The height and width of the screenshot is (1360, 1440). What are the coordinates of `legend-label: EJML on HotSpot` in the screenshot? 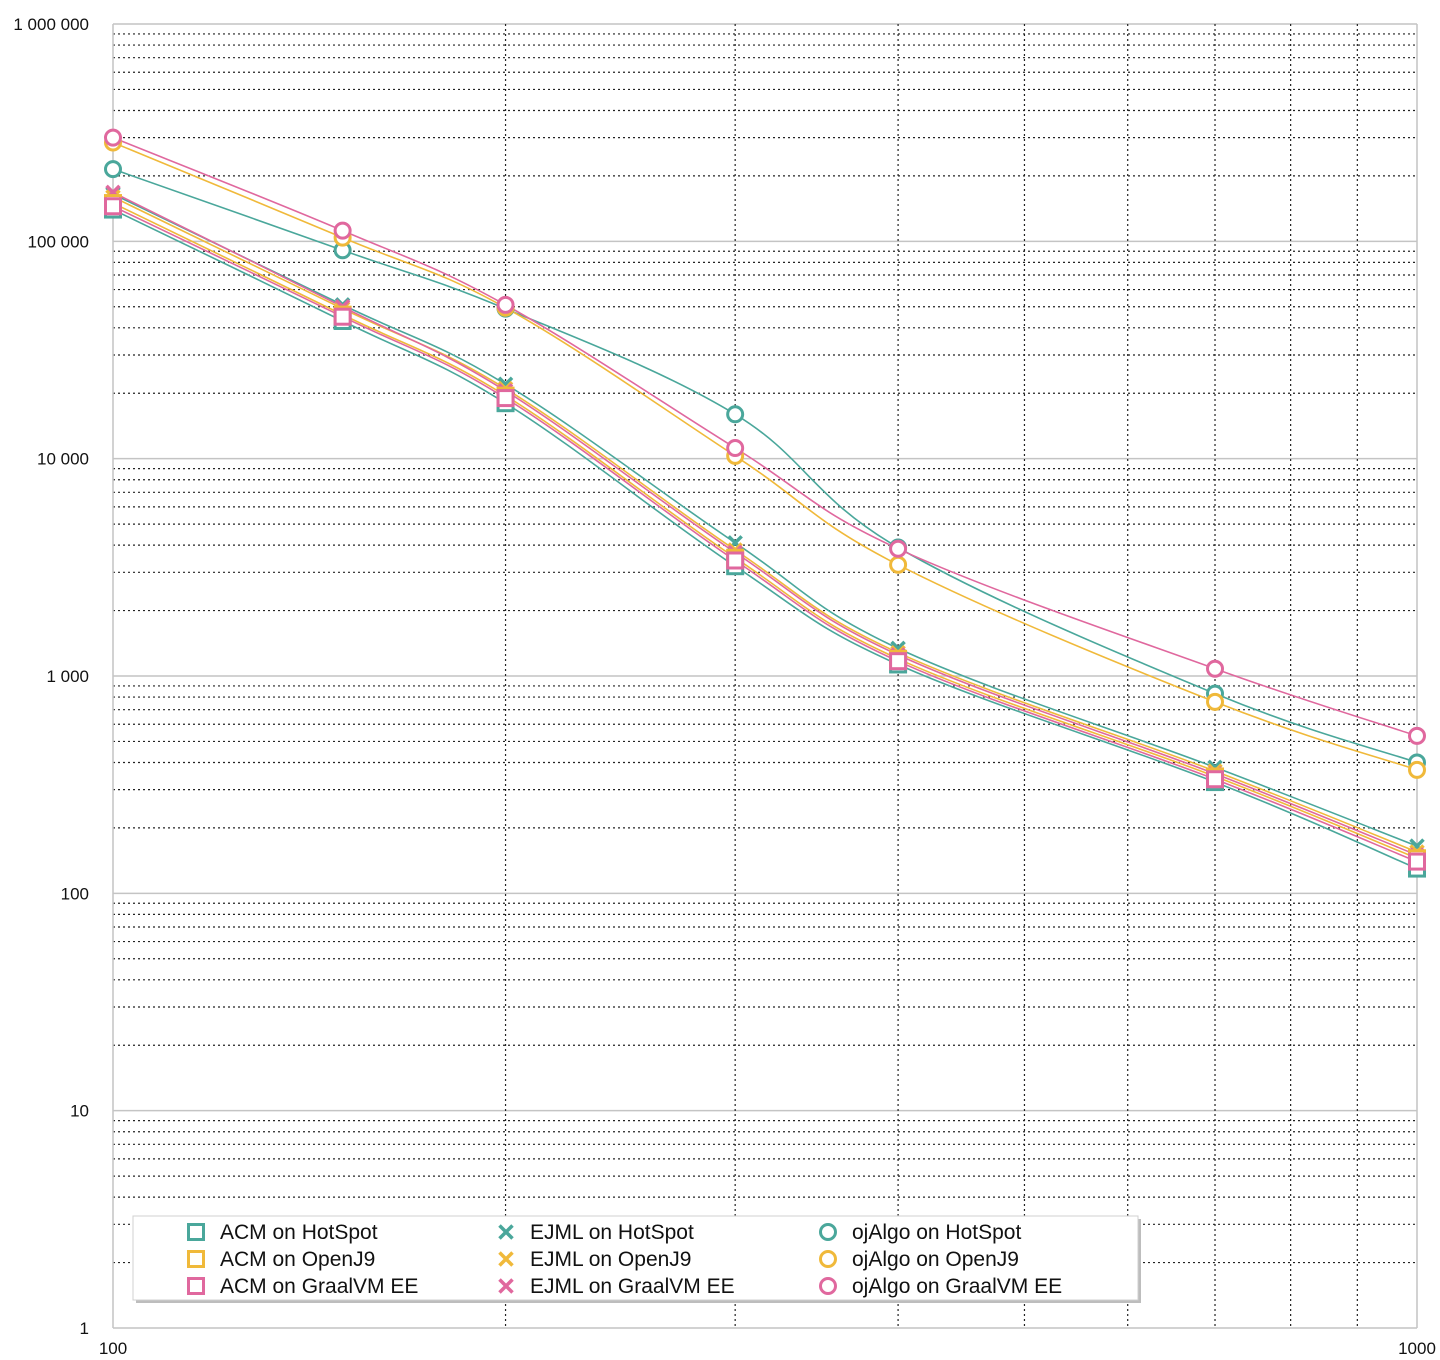 It's located at (612, 1232).